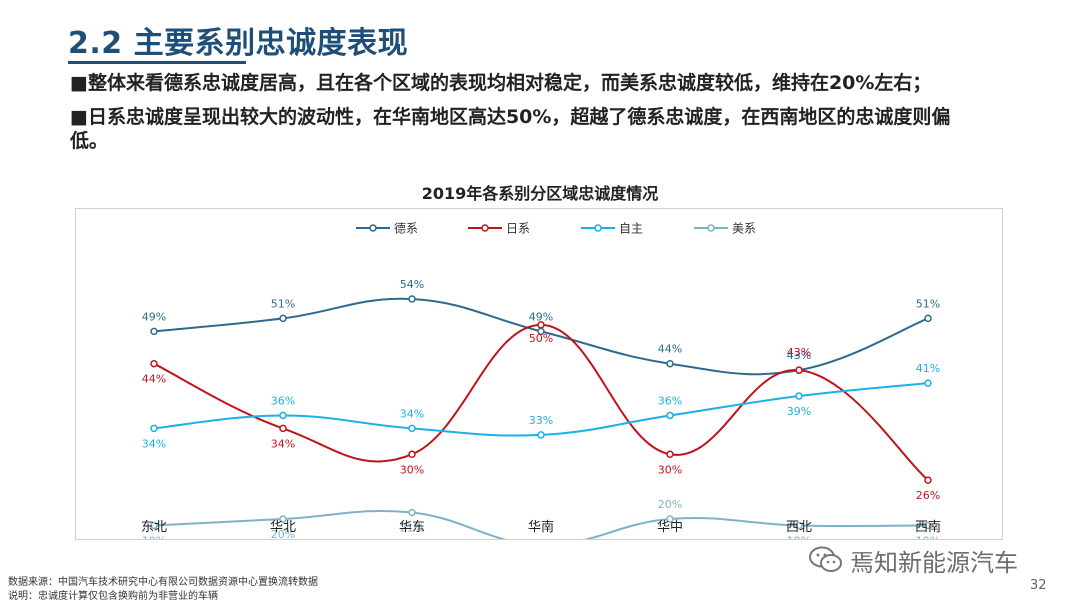 This screenshot has height=608, width=1080. I want to click on legend-label-0: 德系, so click(406, 228).